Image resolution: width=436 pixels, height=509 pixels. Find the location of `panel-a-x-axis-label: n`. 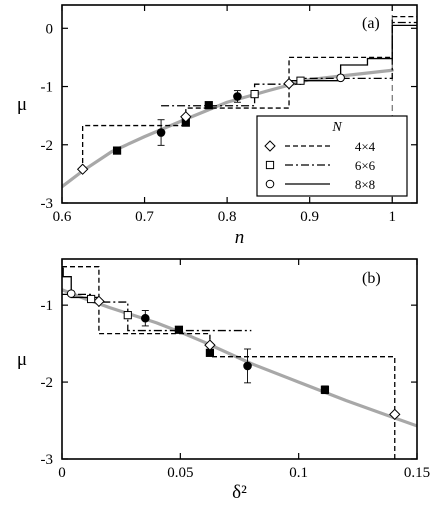

panel-a-x-axis-label: n is located at coordinates (240, 237).